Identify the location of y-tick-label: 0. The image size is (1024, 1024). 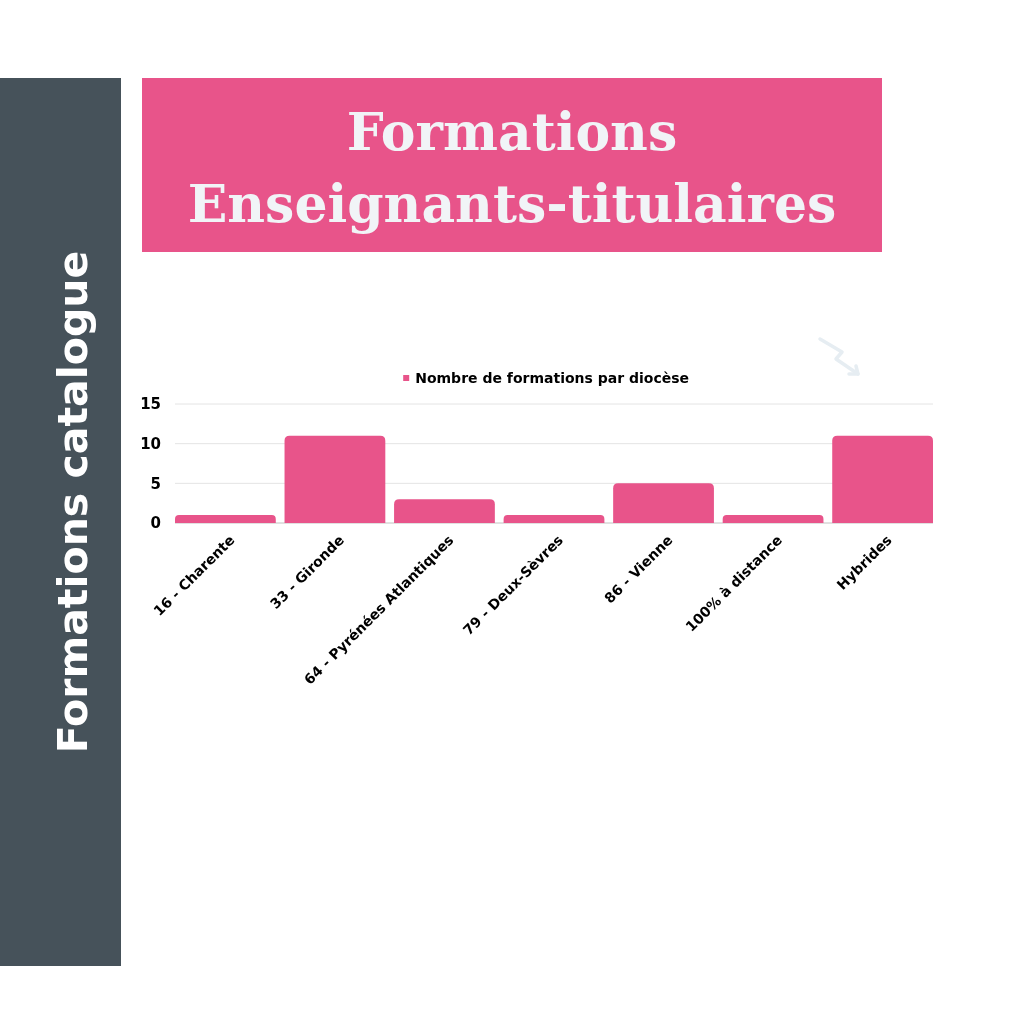
(155, 523).